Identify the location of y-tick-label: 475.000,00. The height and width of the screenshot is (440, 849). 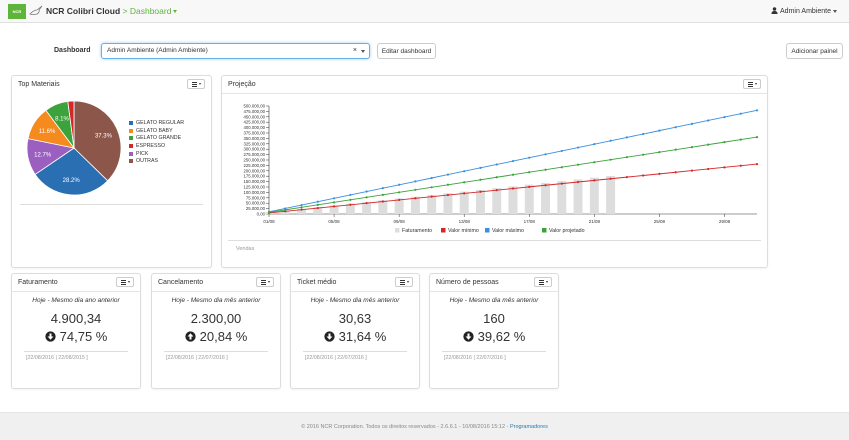
(254, 111).